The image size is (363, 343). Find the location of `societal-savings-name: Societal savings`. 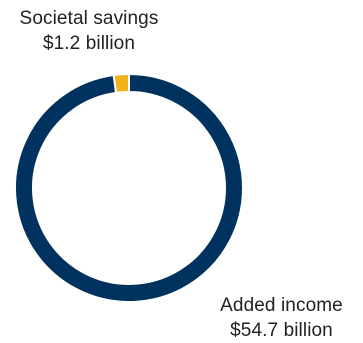

societal-savings-name: Societal savings is located at coordinates (89, 18).